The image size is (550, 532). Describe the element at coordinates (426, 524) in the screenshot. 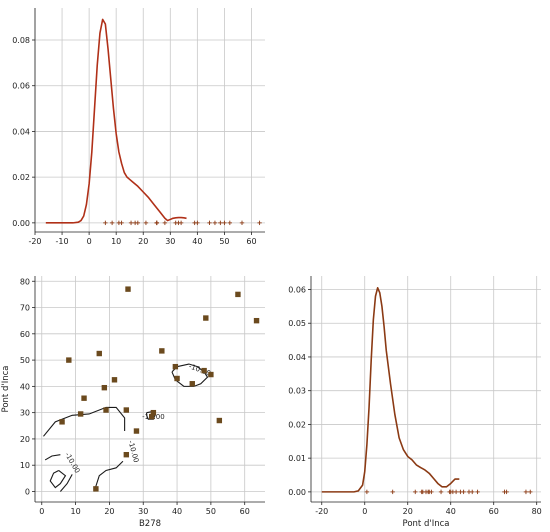

I see `x-axis-label: Pont d'Inca` at that location.